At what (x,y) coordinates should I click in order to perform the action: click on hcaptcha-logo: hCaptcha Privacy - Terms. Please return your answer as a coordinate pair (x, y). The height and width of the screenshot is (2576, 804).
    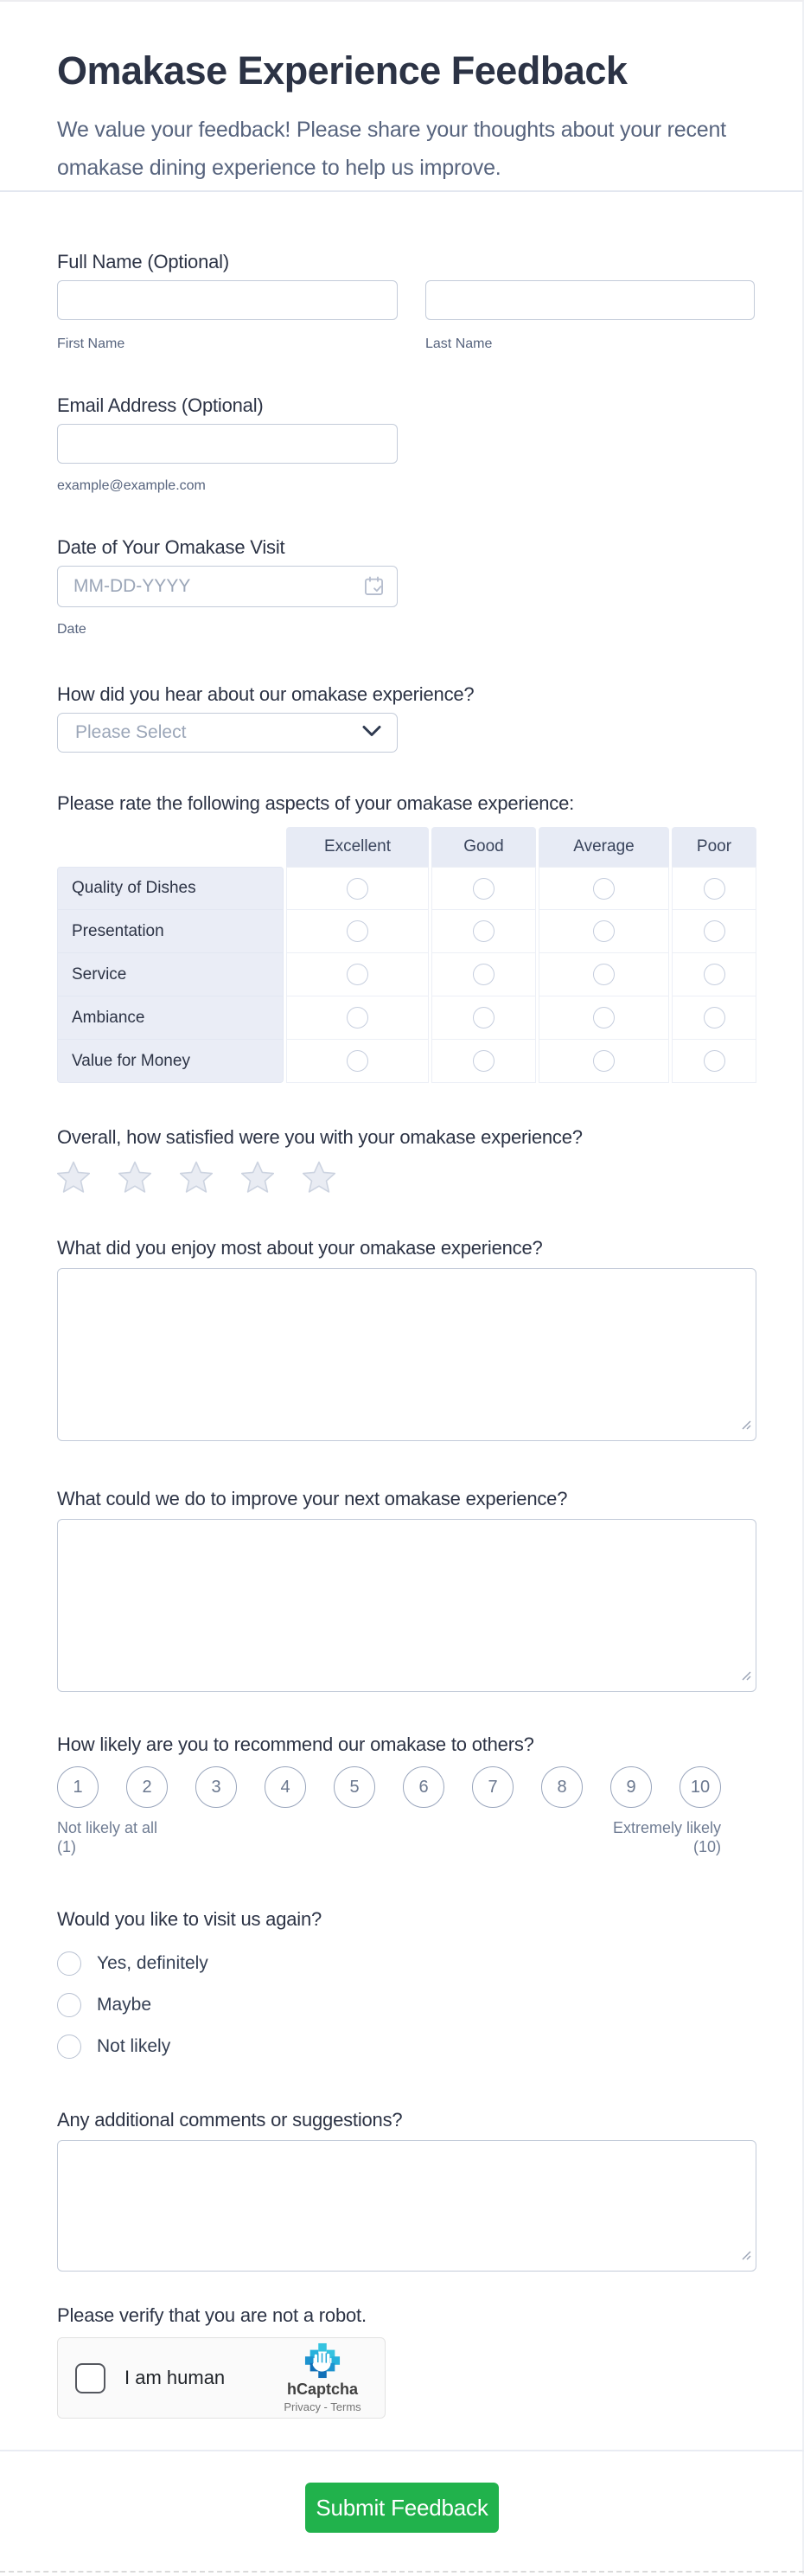
    Looking at the image, I should click on (322, 2377).